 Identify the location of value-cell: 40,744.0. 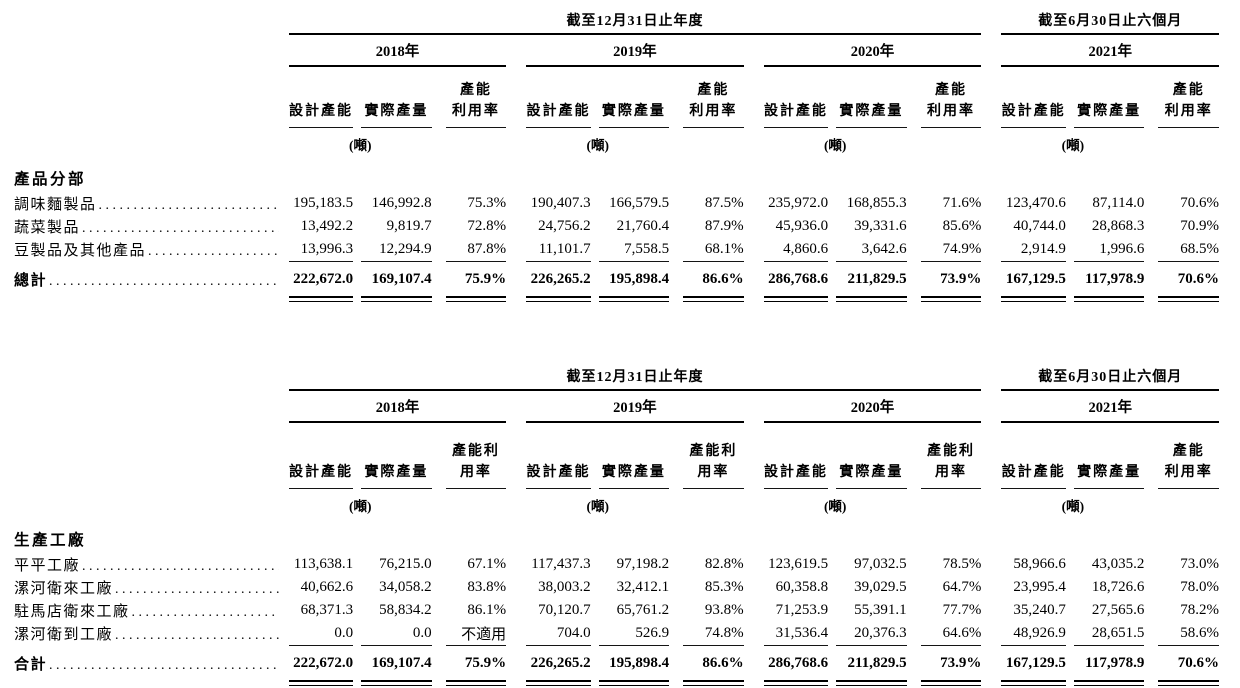
(1039, 226).